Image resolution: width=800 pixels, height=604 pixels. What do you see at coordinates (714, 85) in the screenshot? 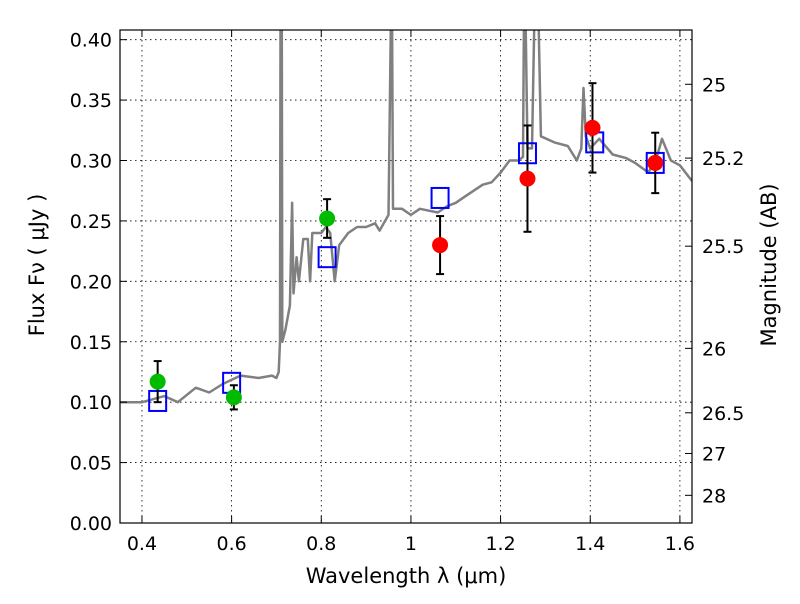
I see `right-tick-label: 25` at bounding box center [714, 85].